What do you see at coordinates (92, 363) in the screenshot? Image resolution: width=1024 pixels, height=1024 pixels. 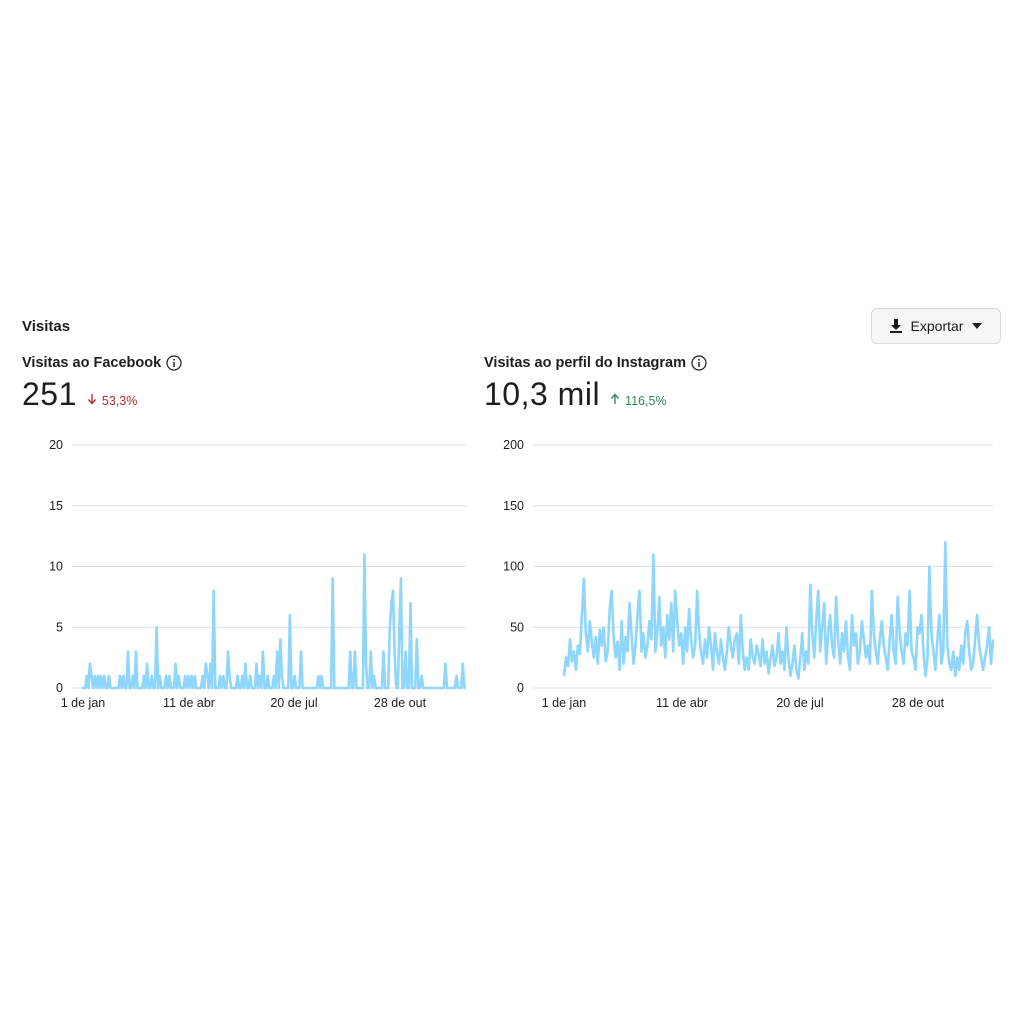 I see `facebook-visits-title: Visitas ao Facebook` at bounding box center [92, 363].